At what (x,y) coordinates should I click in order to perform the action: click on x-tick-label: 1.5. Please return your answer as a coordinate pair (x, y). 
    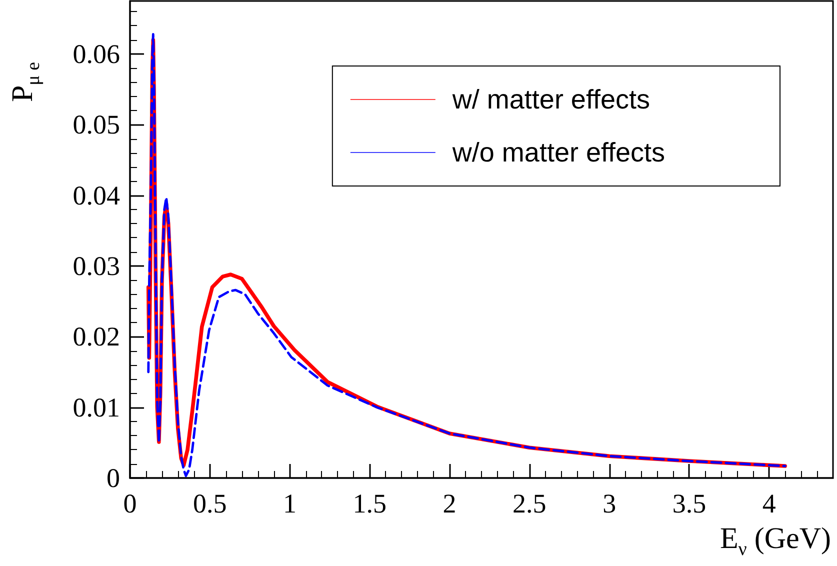
    Looking at the image, I should click on (369, 503).